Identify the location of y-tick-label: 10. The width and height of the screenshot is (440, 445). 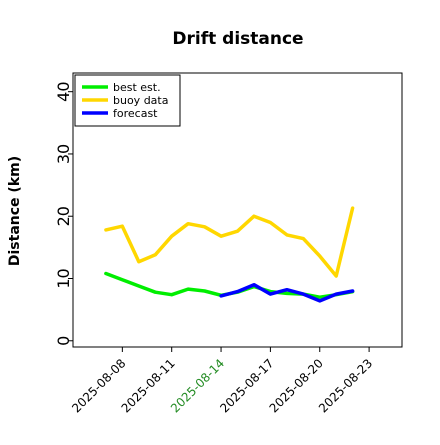
(63, 278).